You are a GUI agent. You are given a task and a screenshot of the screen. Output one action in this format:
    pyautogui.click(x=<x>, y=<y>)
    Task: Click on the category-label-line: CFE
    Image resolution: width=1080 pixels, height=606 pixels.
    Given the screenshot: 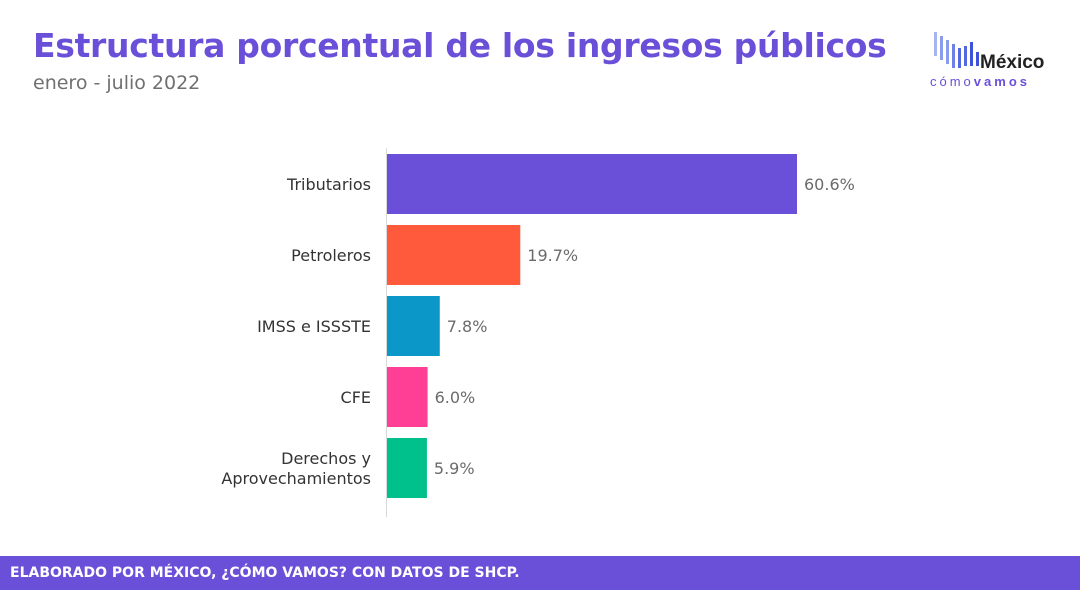 What is the action you would take?
    pyautogui.click(x=356, y=397)
    